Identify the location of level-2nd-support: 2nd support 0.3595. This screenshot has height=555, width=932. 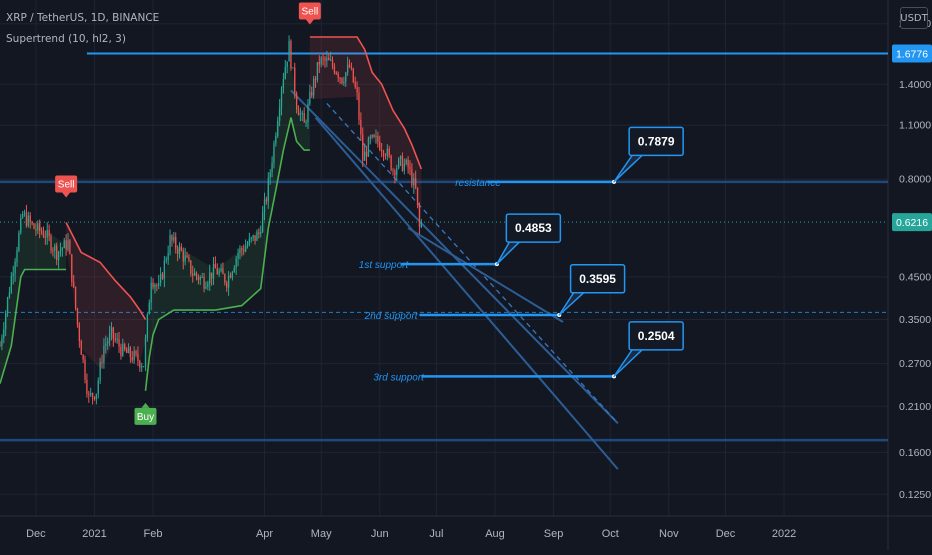
(495, 293).